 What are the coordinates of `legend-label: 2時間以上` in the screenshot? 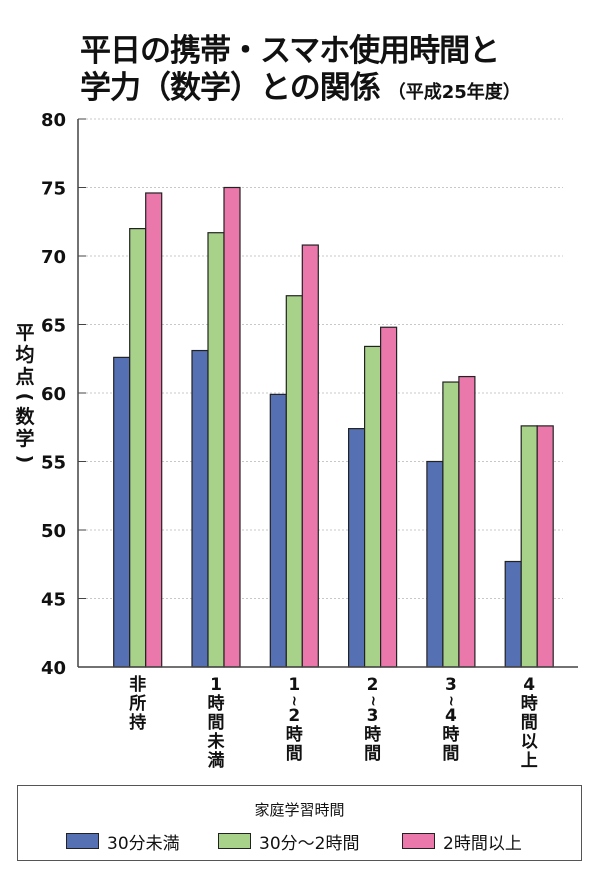 It's located at (482, 843).